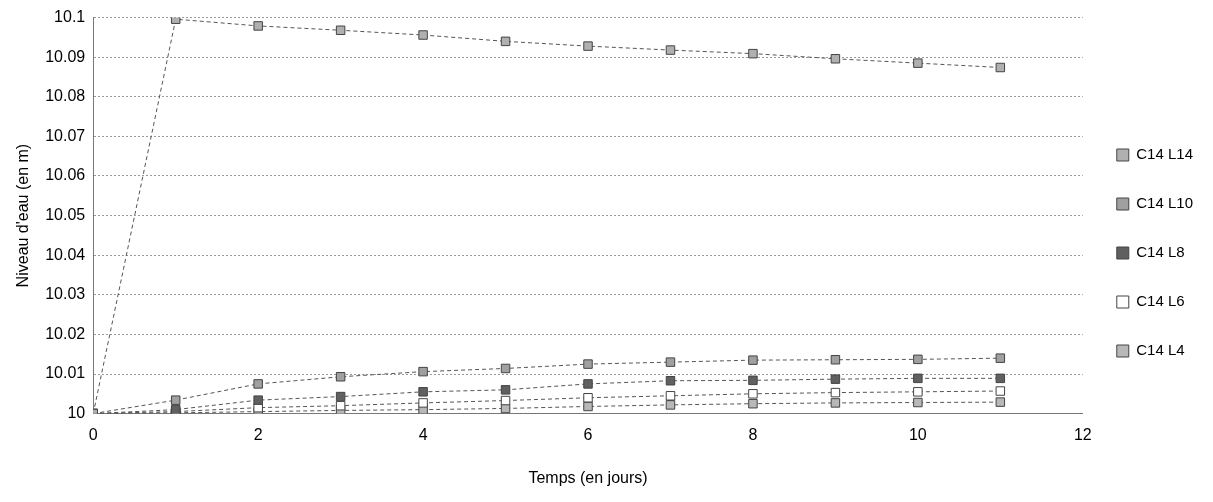  Describe the element at coordinates (65, 254) in the screenshot. I see `y-tick-label: 10.04` at that location.